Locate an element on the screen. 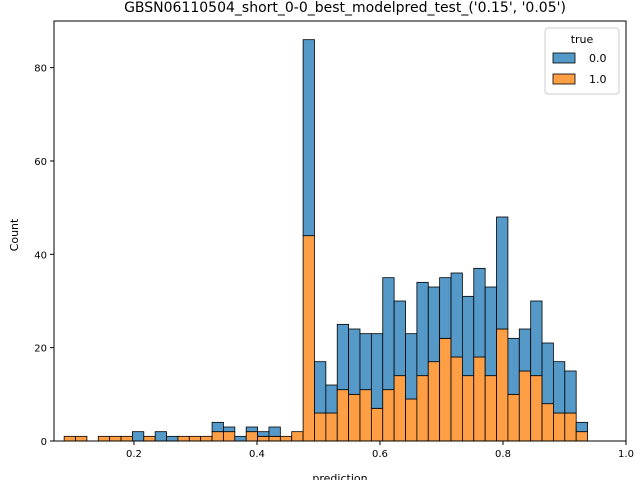 Image resolution: width=640 pixels, height=480 pixels. legend: true 0.0 1.0 is located at coordinates (582, 61).